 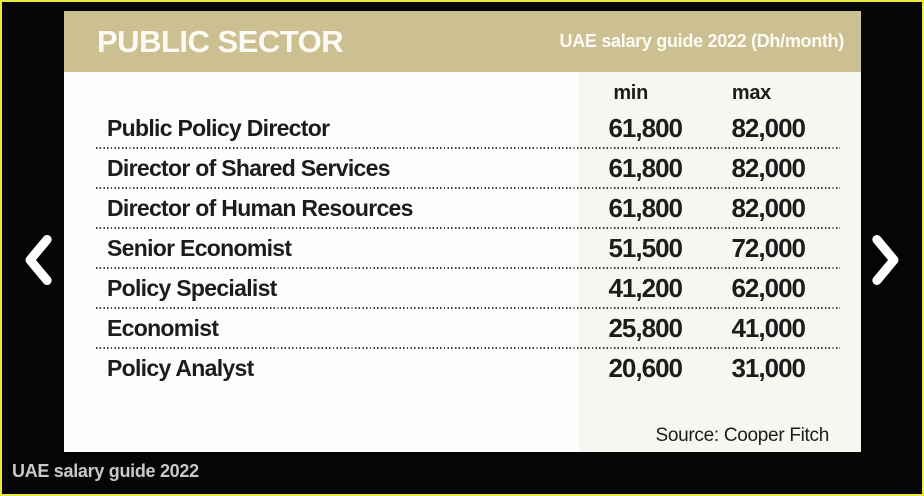 I want to click on next-slide-button, so click(x=886, y=260).